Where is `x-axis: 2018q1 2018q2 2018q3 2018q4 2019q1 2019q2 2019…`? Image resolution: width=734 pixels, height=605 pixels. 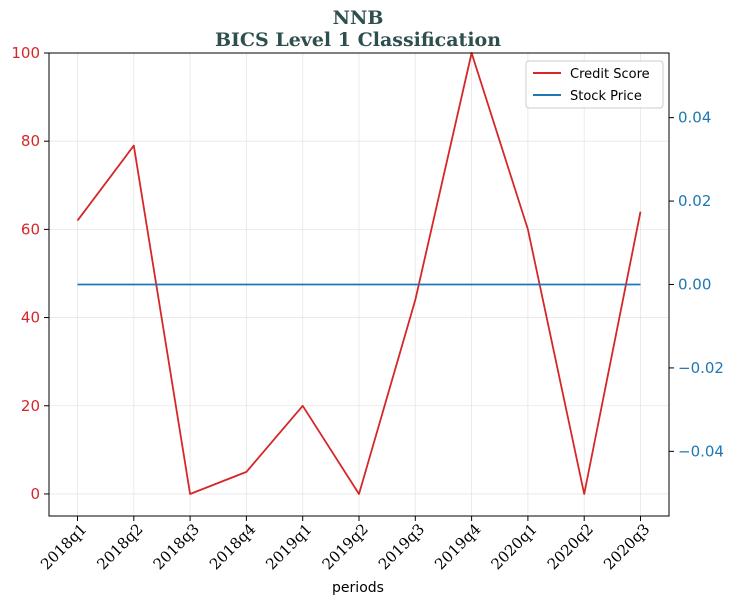 x-axis: 2018q1 2018q2 2018q3 2018q4 2019q1 2019q2 2019… is located at coordinates (345, 544).